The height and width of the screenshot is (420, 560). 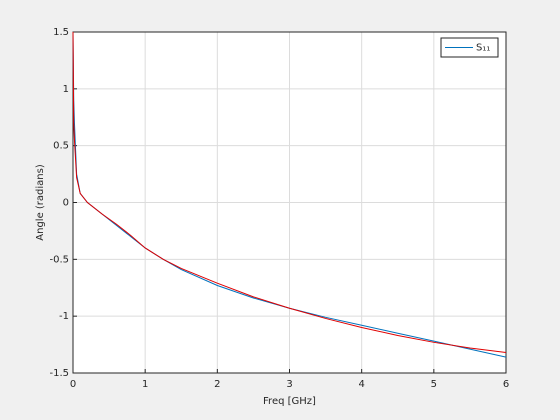 I want to click on y-tick-label: -1.5, so click(x=59, y=373).